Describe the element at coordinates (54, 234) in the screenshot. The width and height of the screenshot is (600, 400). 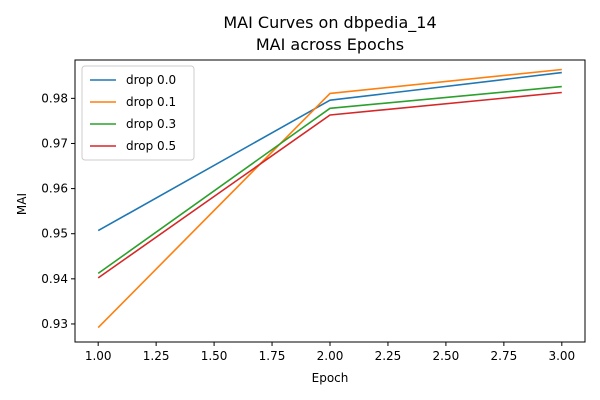
I see `y-tick-label: 0.95` at that location.